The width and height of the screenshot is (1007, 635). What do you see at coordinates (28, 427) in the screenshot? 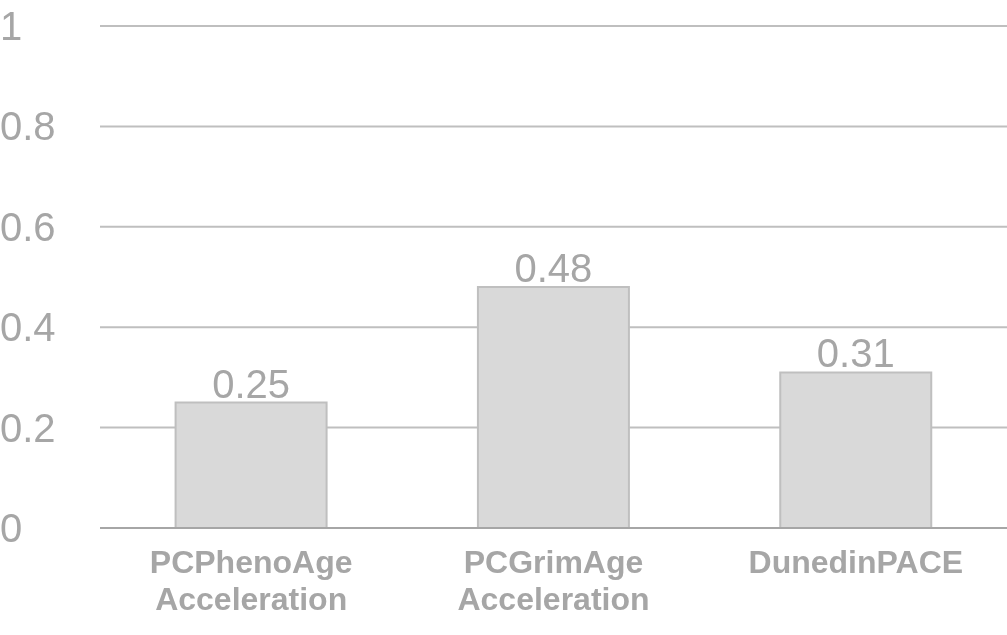
I see `y-tick-label: 0.2` at bounding box center [28, 427].